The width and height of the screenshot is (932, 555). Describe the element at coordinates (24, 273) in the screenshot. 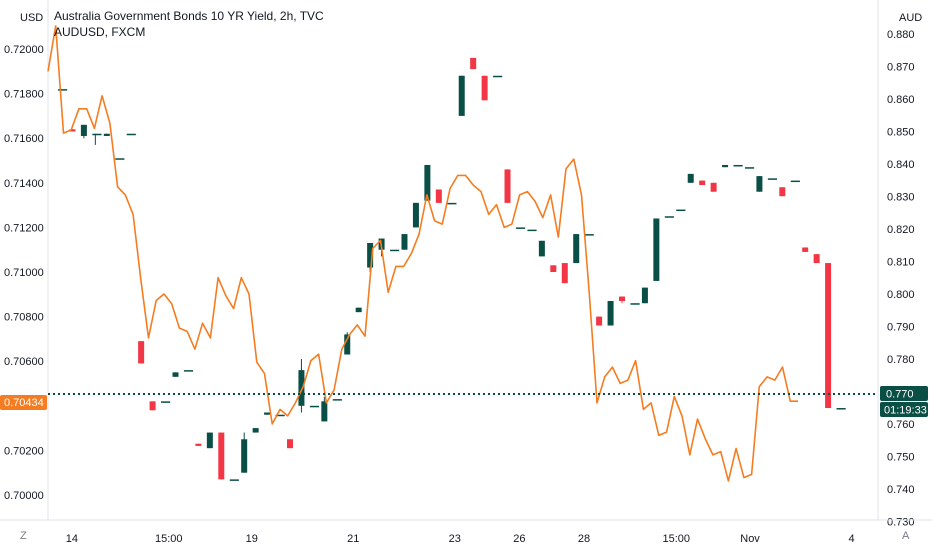

I see `left-tick-label: 0.71000` at that location.